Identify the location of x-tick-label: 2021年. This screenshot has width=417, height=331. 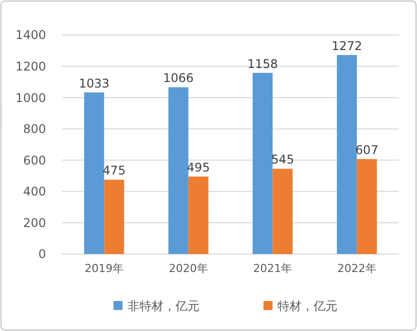
(272, 268).